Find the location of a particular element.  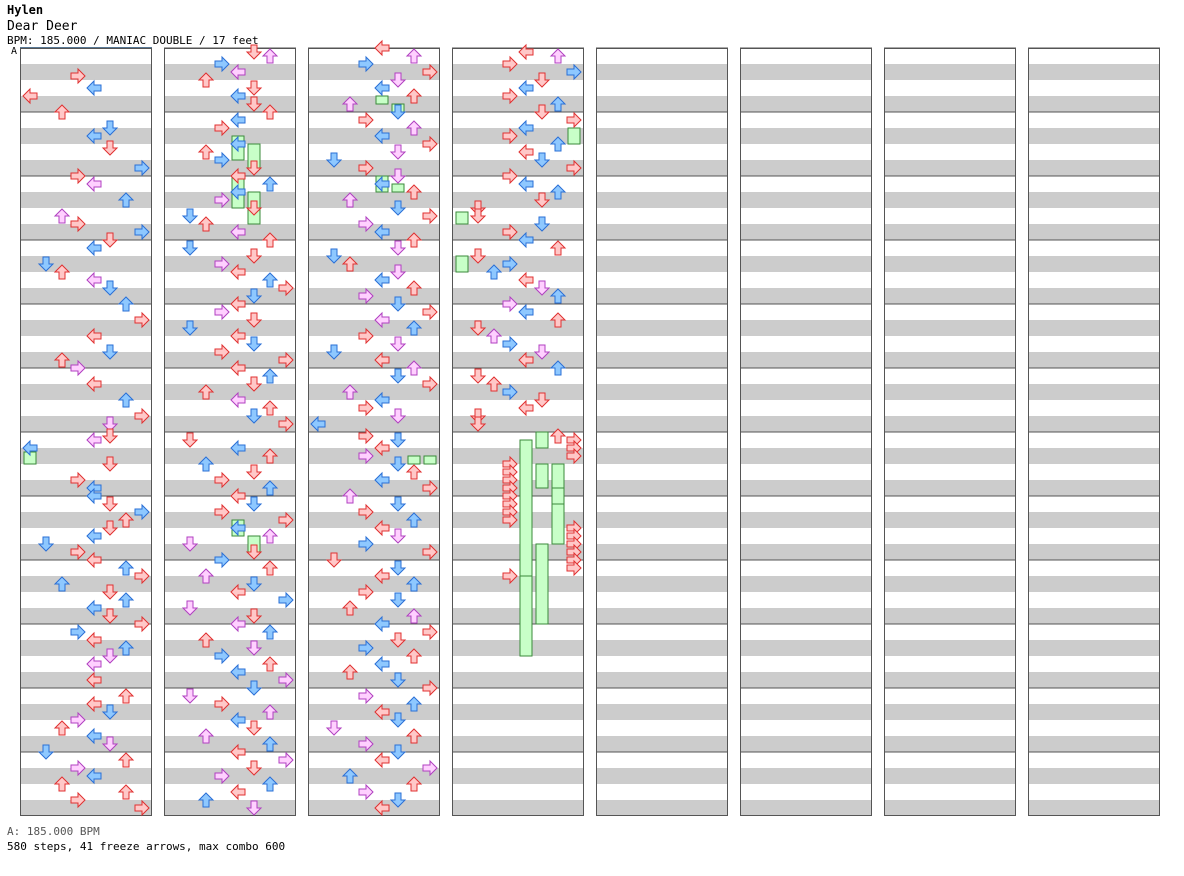

column-border is located at coordinates (374, 432).